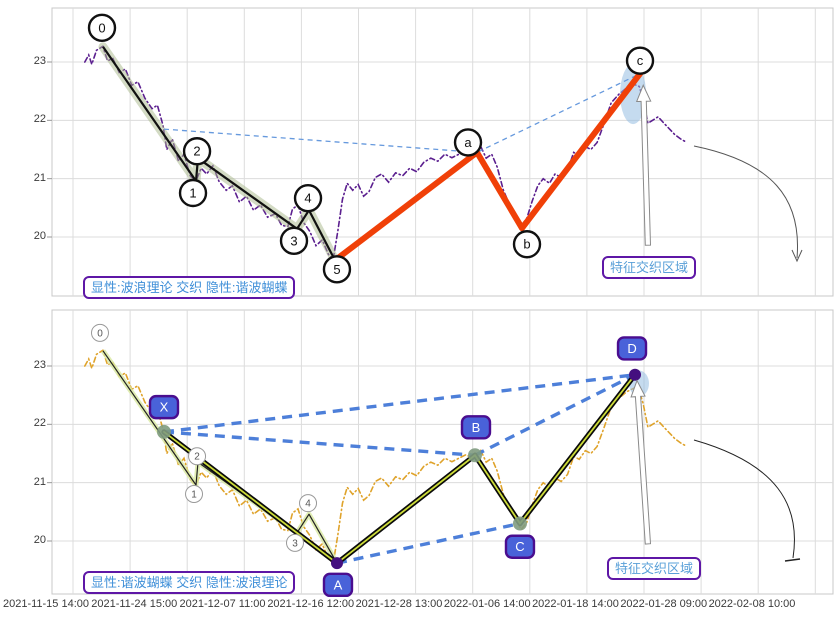 The height and width of the screenshot is (617, 839). What do you see at coordinates (134, 604) in the screenshot?
I see `x-tick-label-1: 2021-11-24 15:00` at bounding box center [134, 604].